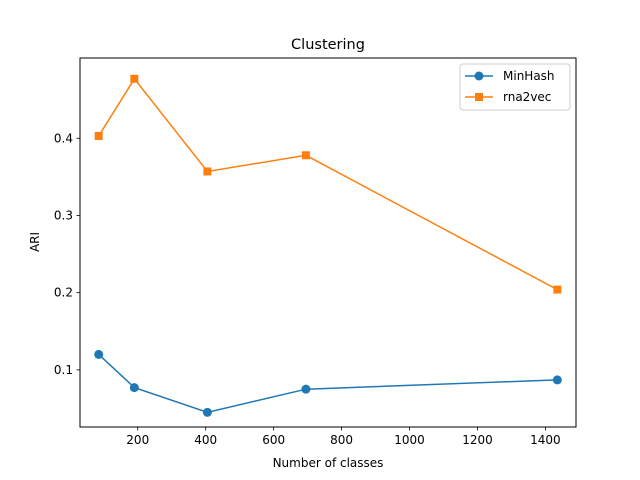  I want to click on y-tick-label: 0.2, so click(63, 293).